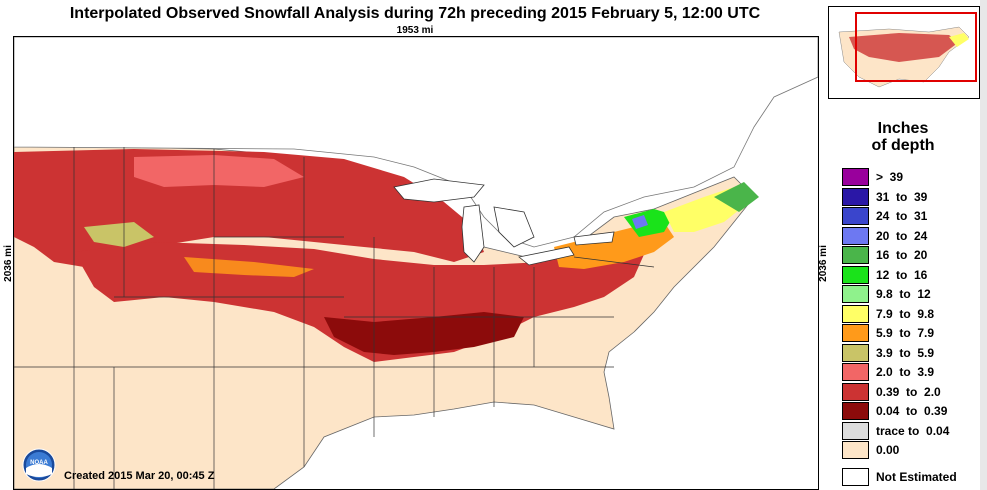  Describe the element at coordinates (903, 128) in the screenshot. I see `legend-title-inches: Inches` at that location.